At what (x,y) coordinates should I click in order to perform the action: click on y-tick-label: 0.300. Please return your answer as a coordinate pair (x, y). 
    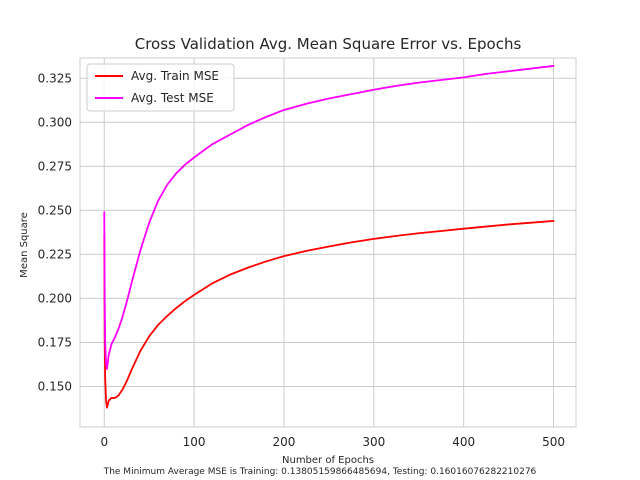
    Looking at the image, I should click on (55, 122).